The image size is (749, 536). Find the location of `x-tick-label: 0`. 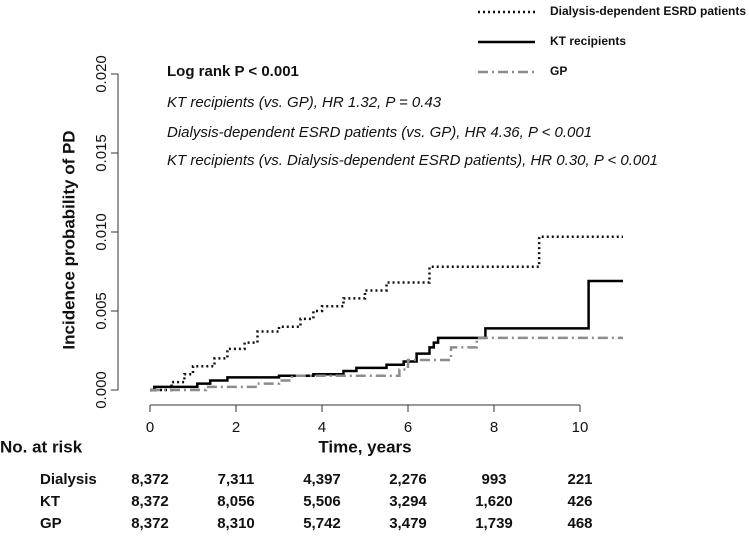

x-tick-label: 0 is located at coordinates (150, 427).